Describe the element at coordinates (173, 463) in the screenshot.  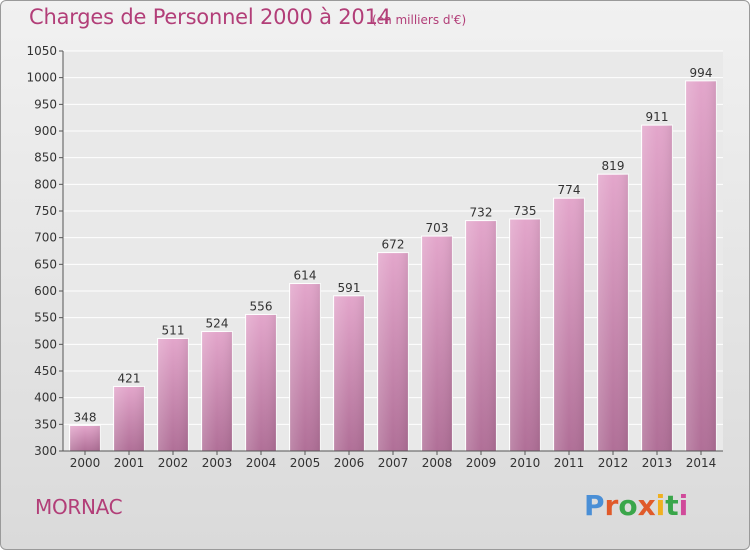
I see `x-tick-label: 2002` at that location.